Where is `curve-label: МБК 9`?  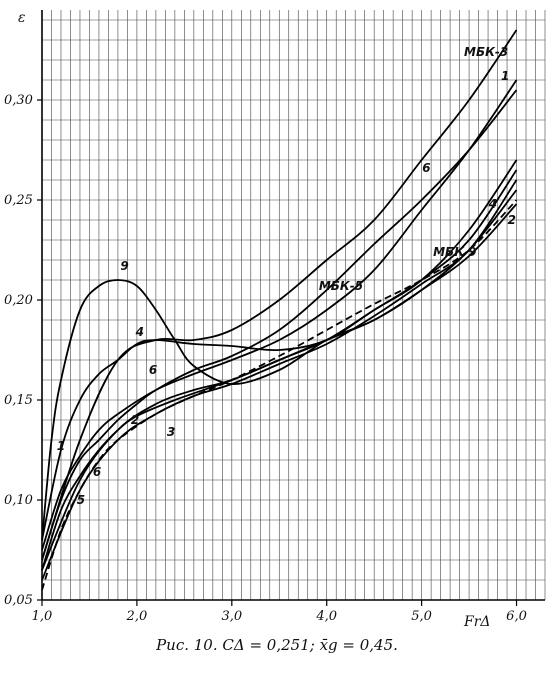 curve-label: МБК 9 is located at coordinates (454, 252).